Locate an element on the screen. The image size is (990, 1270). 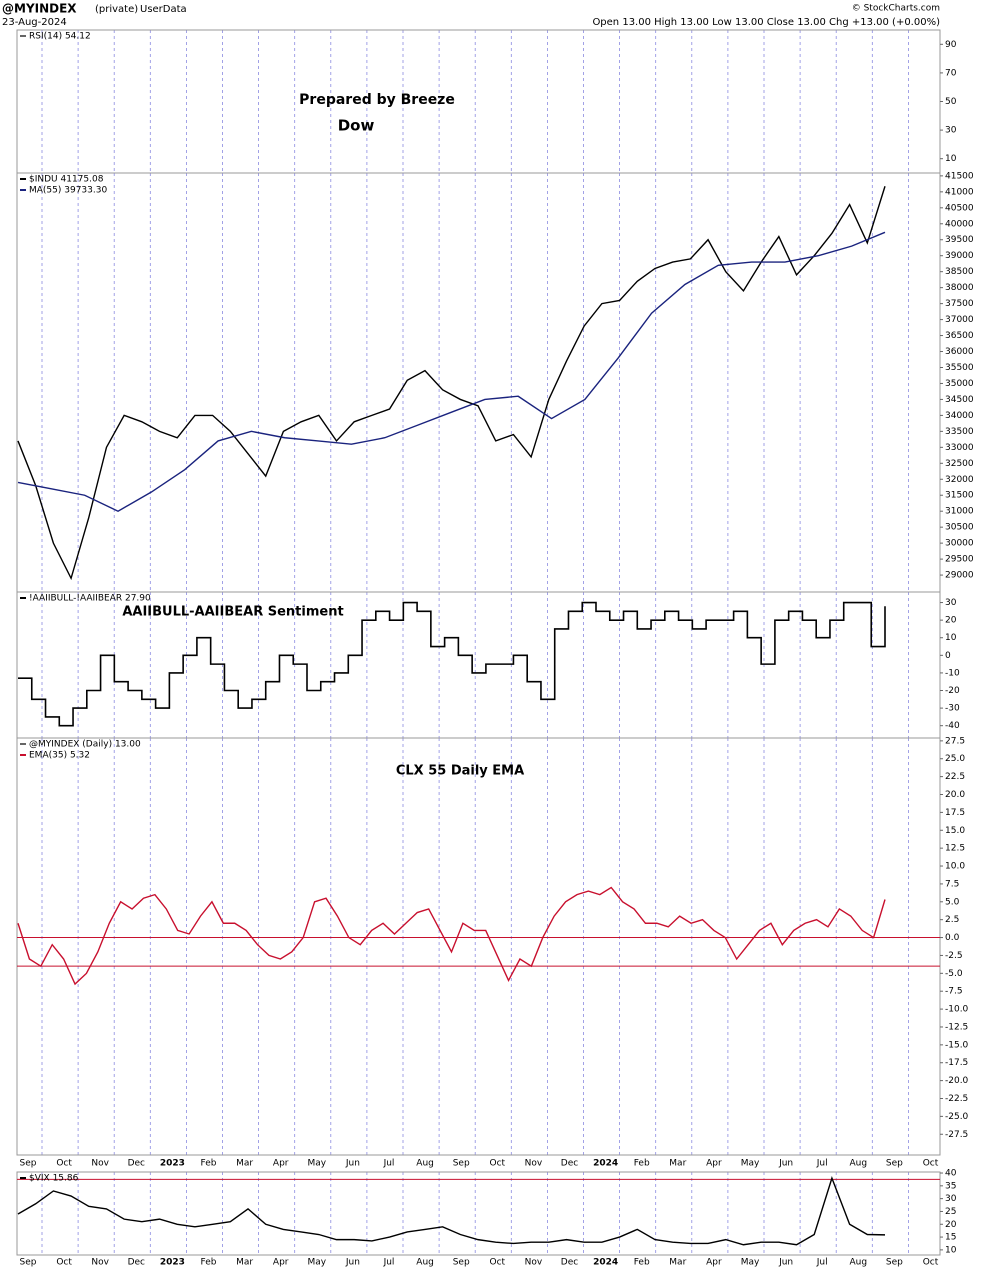
y-tick-label: -10.0 is located at coordinates (957, 1010).